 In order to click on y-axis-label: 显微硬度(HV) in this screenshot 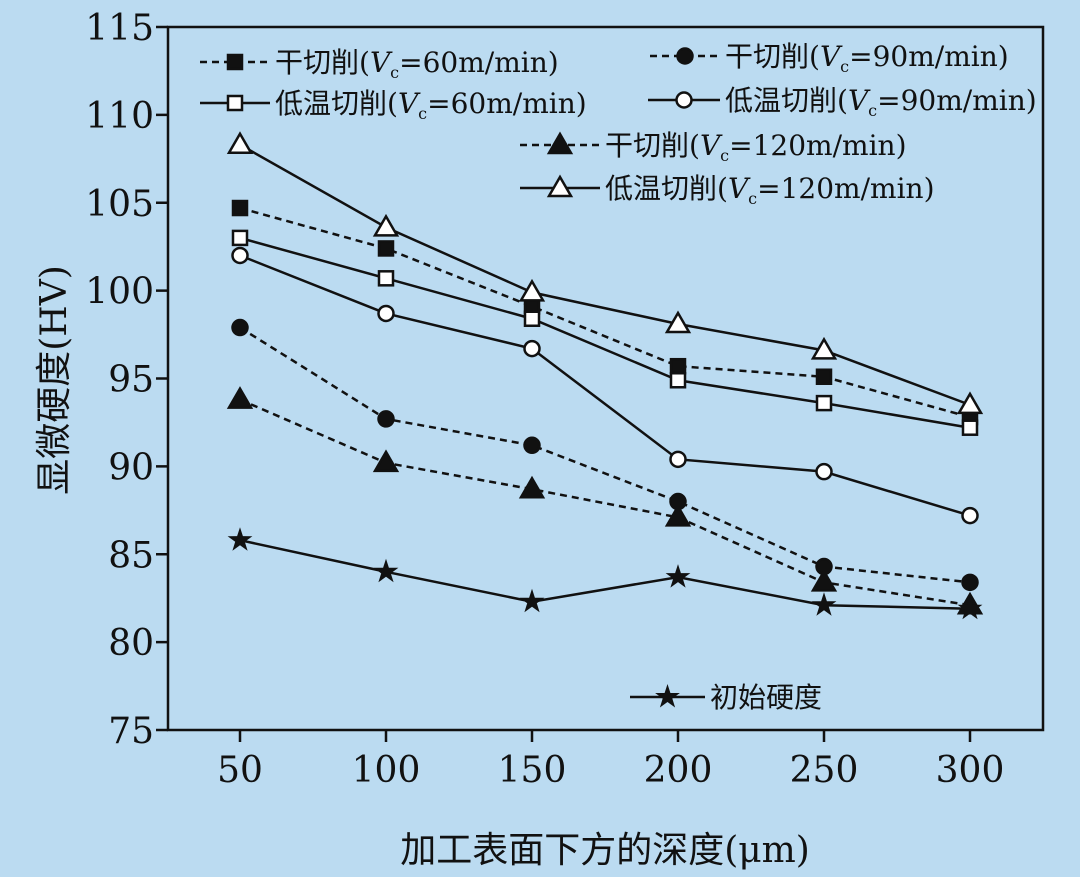, I will do `click(54, 379)`.